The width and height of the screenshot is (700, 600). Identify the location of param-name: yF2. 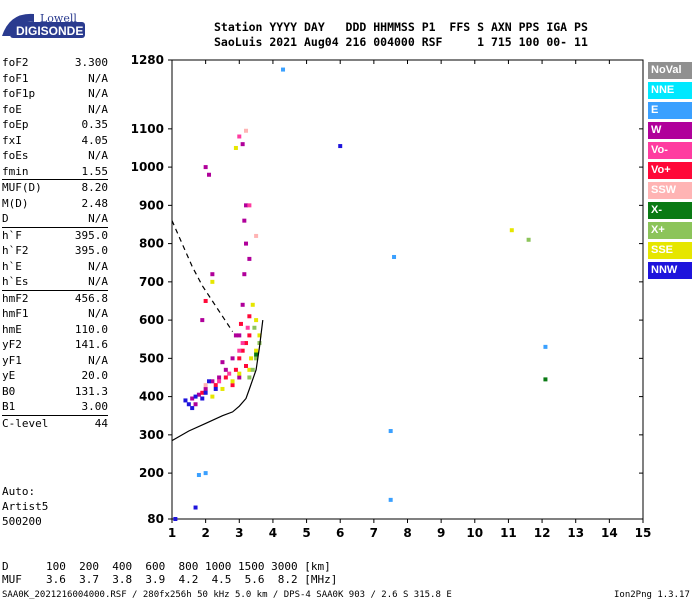
(12, 344).